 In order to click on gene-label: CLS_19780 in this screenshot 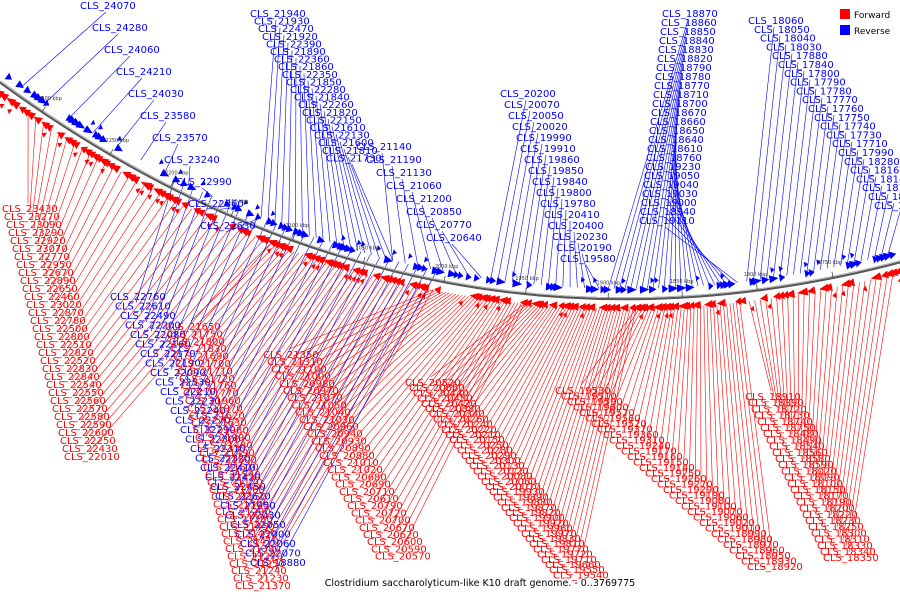, I will do `click(568, 204)`.